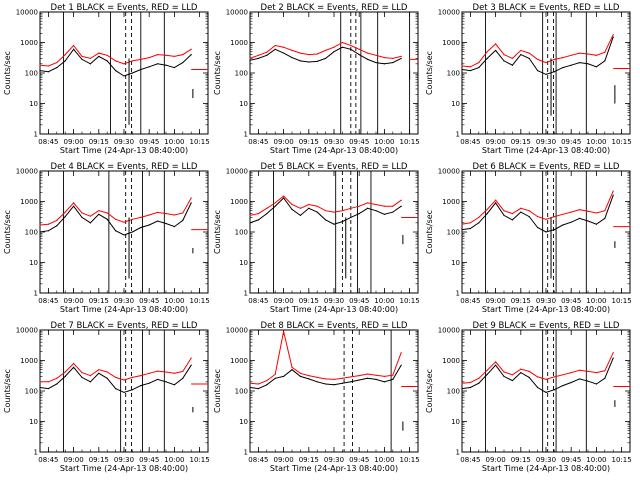 This screenshot has height=480, width=640. Describe the element at coordinates (546, 309) in the screenshot. I see `x-axis-label: Start Time (24-Apr-13 08:40:00)` at that location.